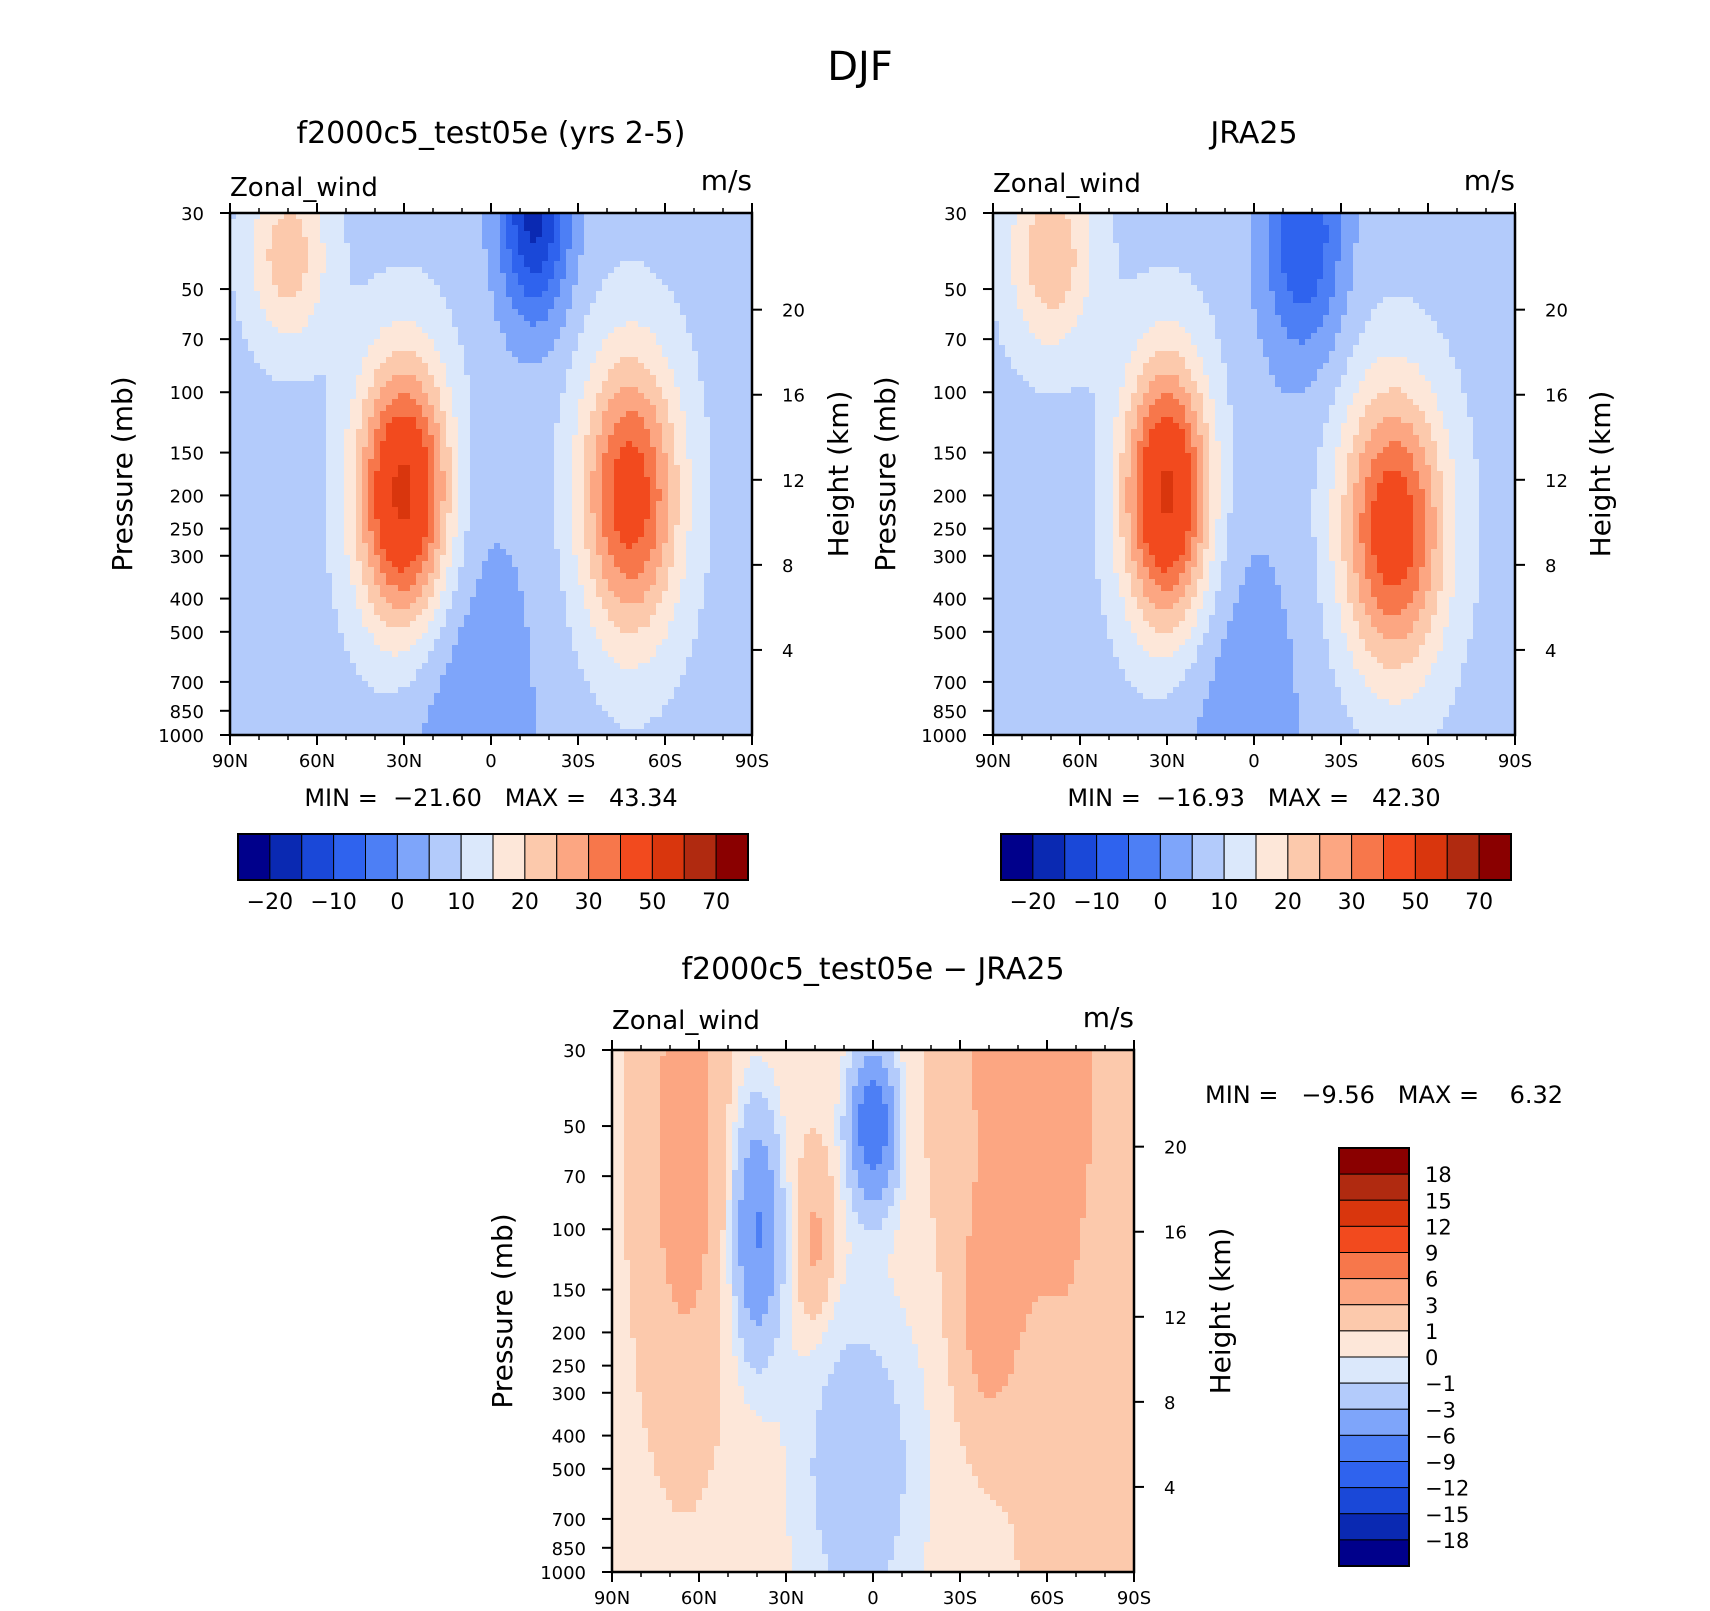 The height and width of the screenshot is (1611, 1710). I want to click on y-axis-title: Pressure (mb), so click(502, 1310).